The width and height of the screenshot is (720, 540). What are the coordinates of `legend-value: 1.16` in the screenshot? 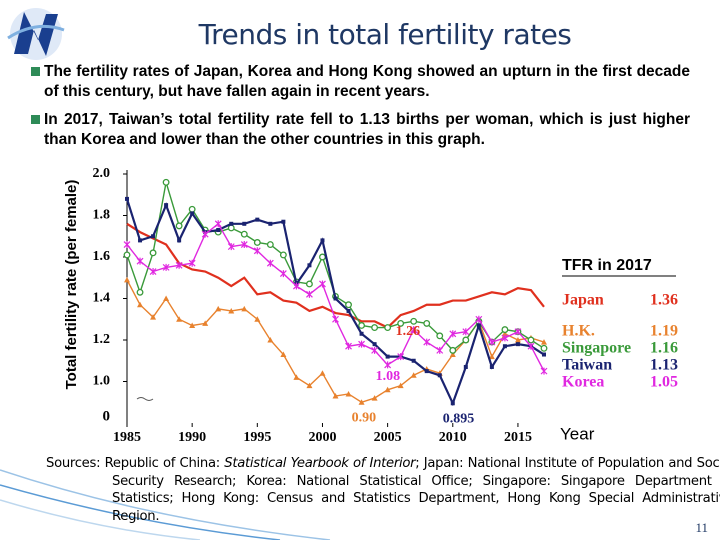 It's located at (664, 348).